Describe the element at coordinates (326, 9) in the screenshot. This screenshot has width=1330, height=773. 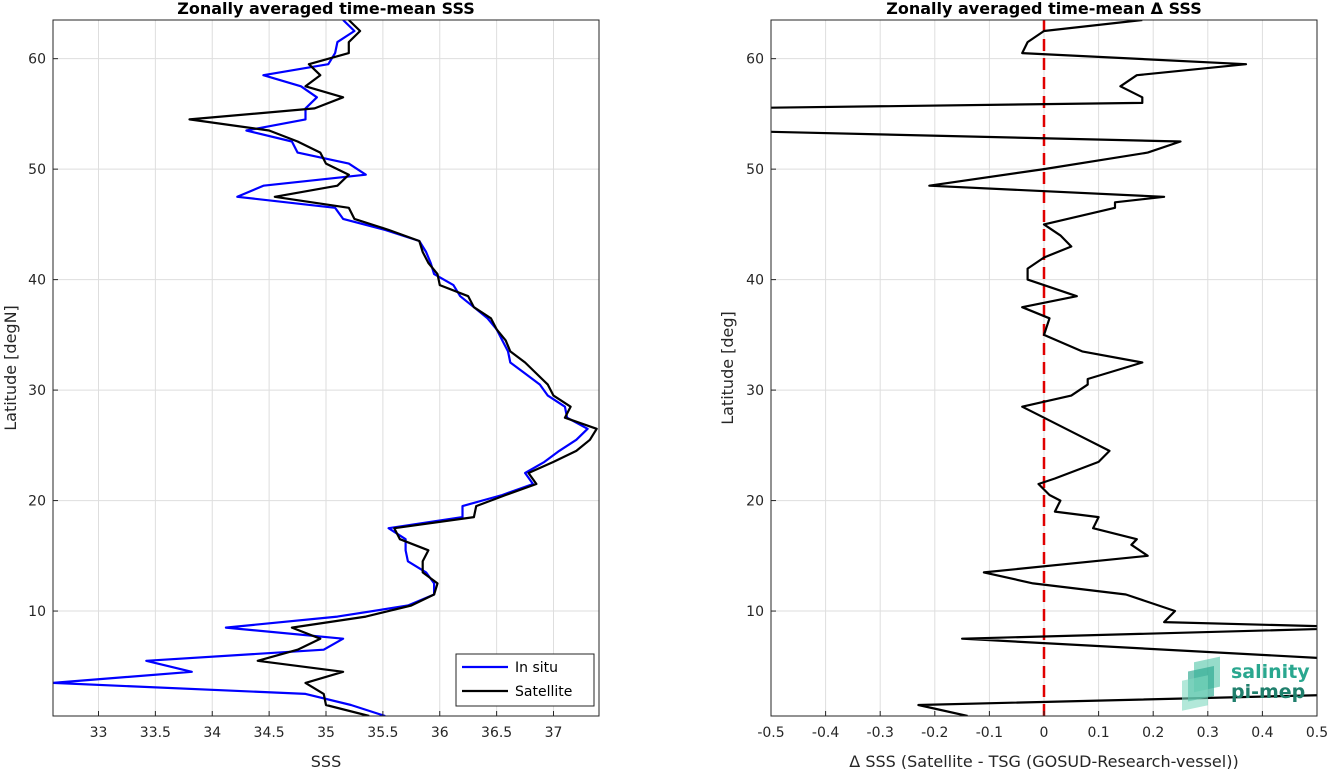
I see `left-chart-title: Zonally averaged time-mean SSS` at that location.